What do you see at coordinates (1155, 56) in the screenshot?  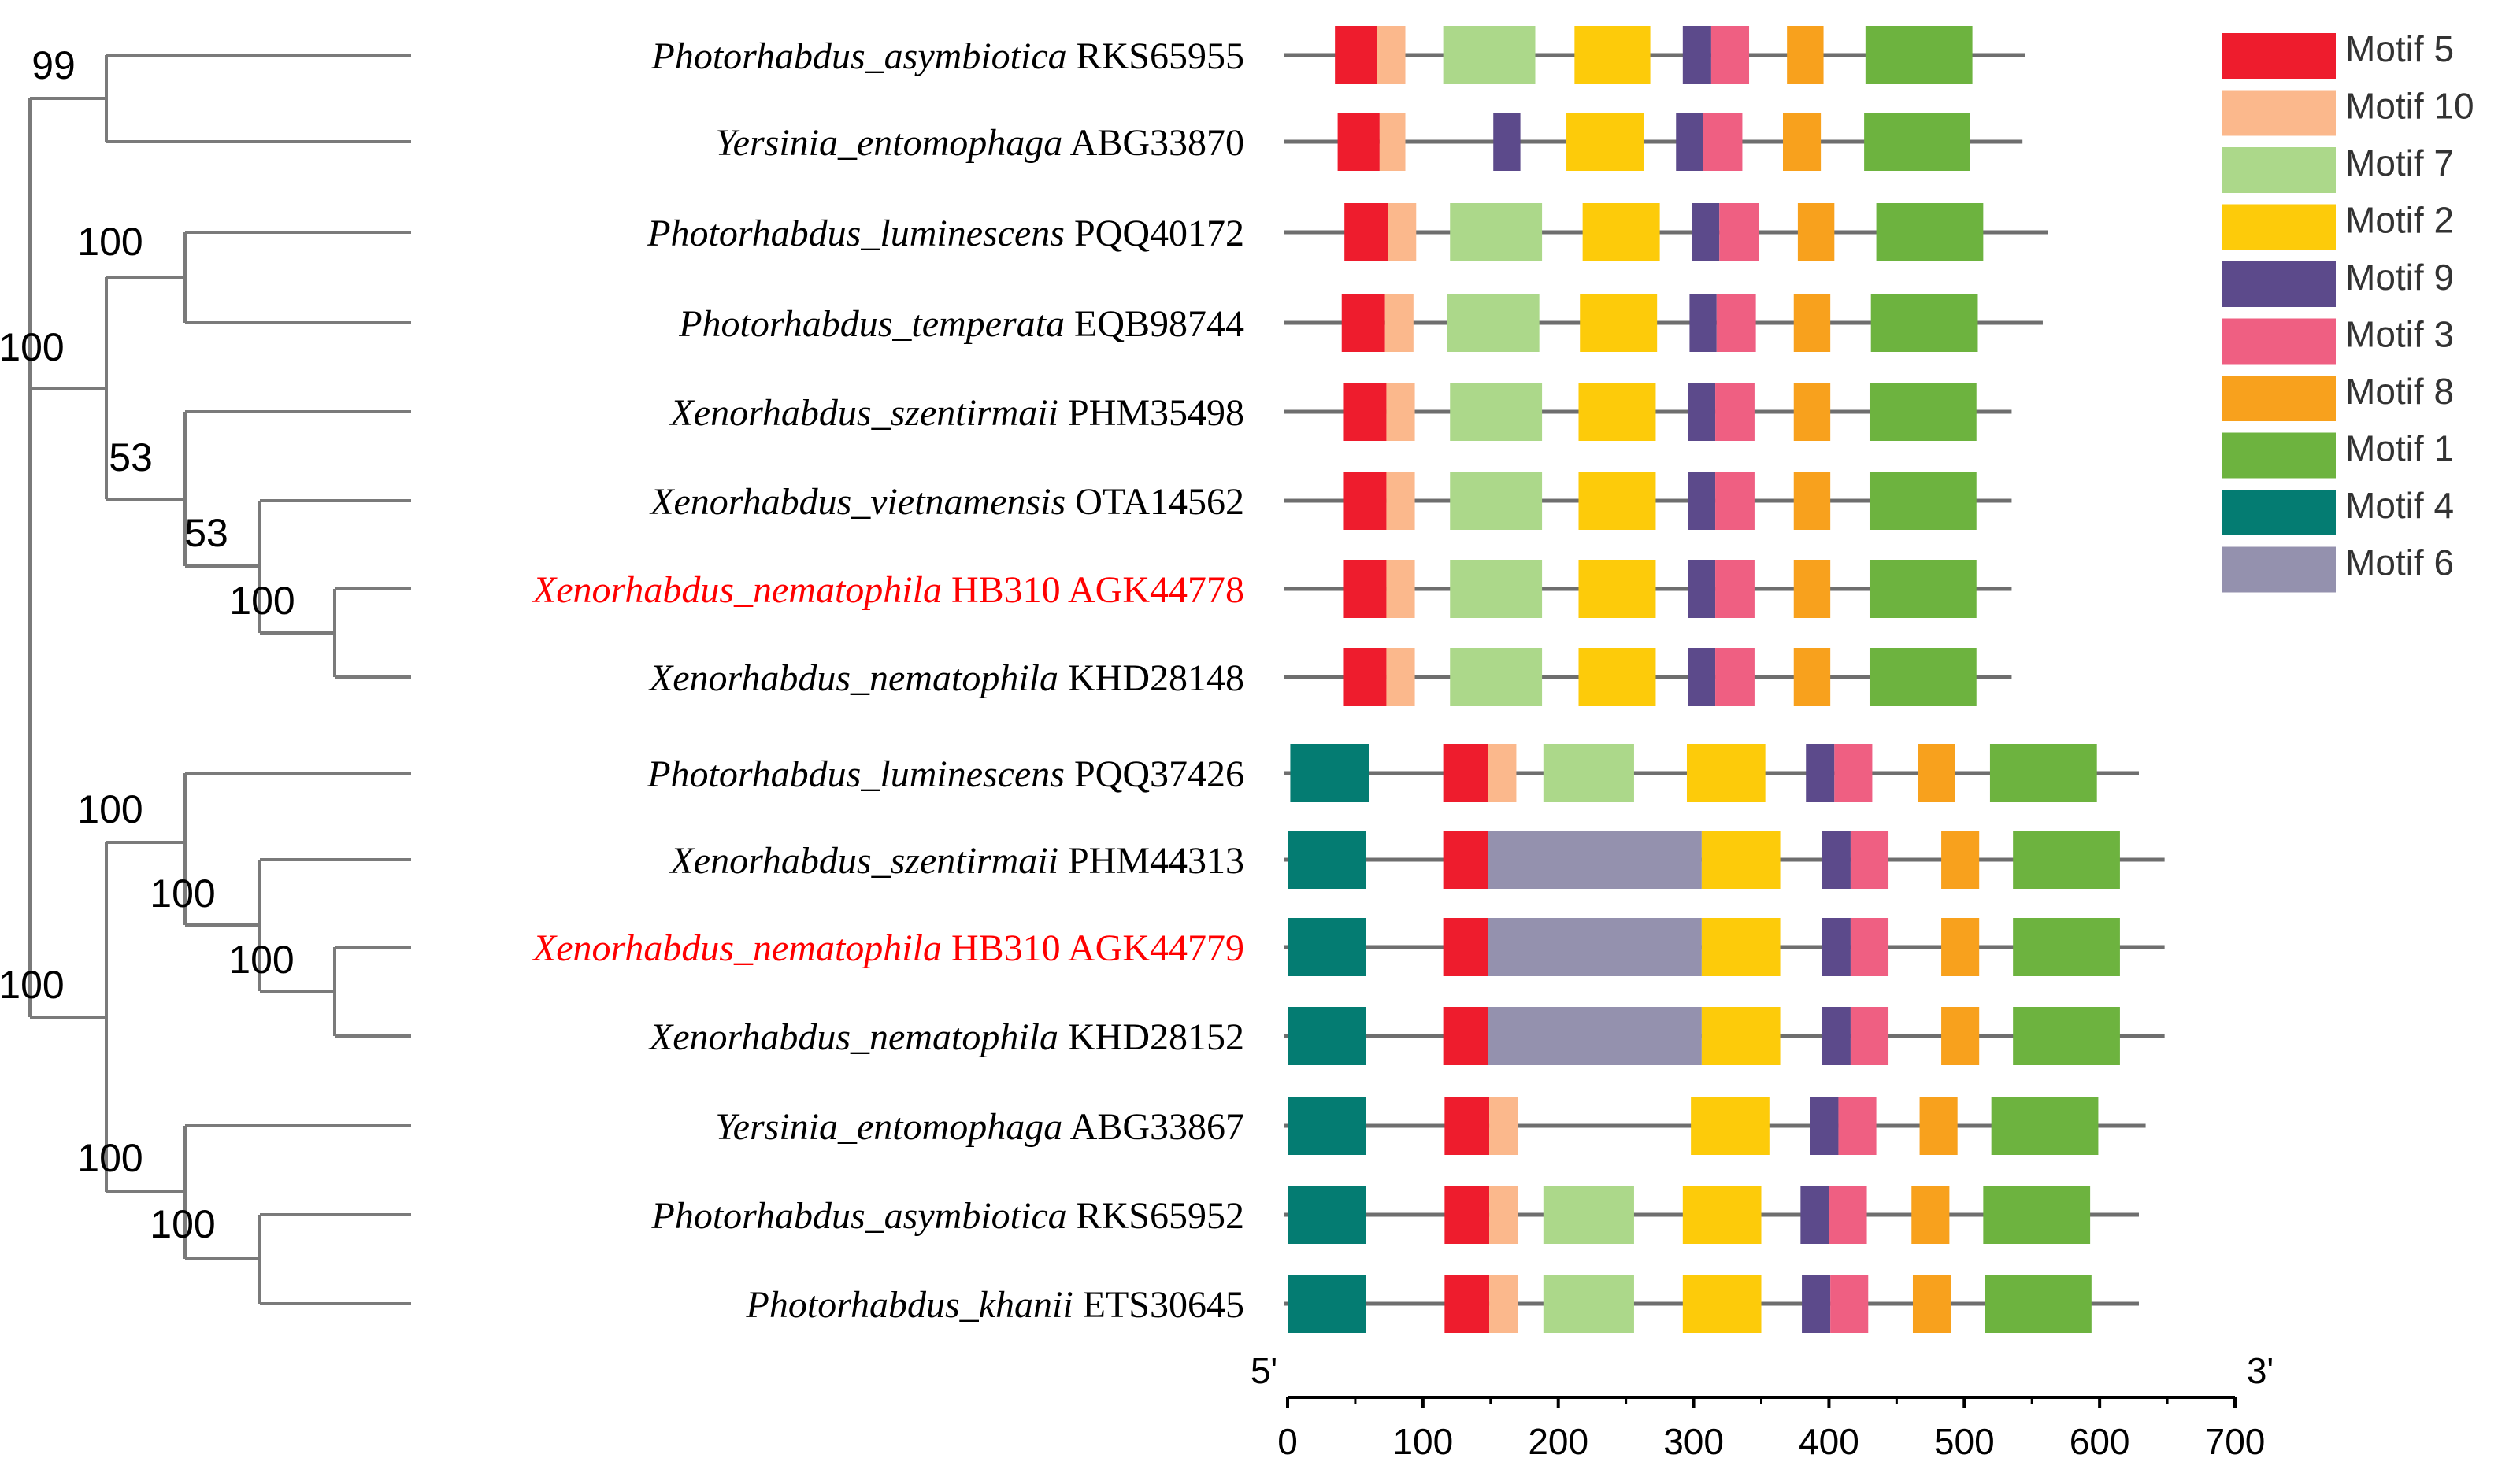 I see `taxon-accession: RKS65955` at bounding box center [1155, 56].